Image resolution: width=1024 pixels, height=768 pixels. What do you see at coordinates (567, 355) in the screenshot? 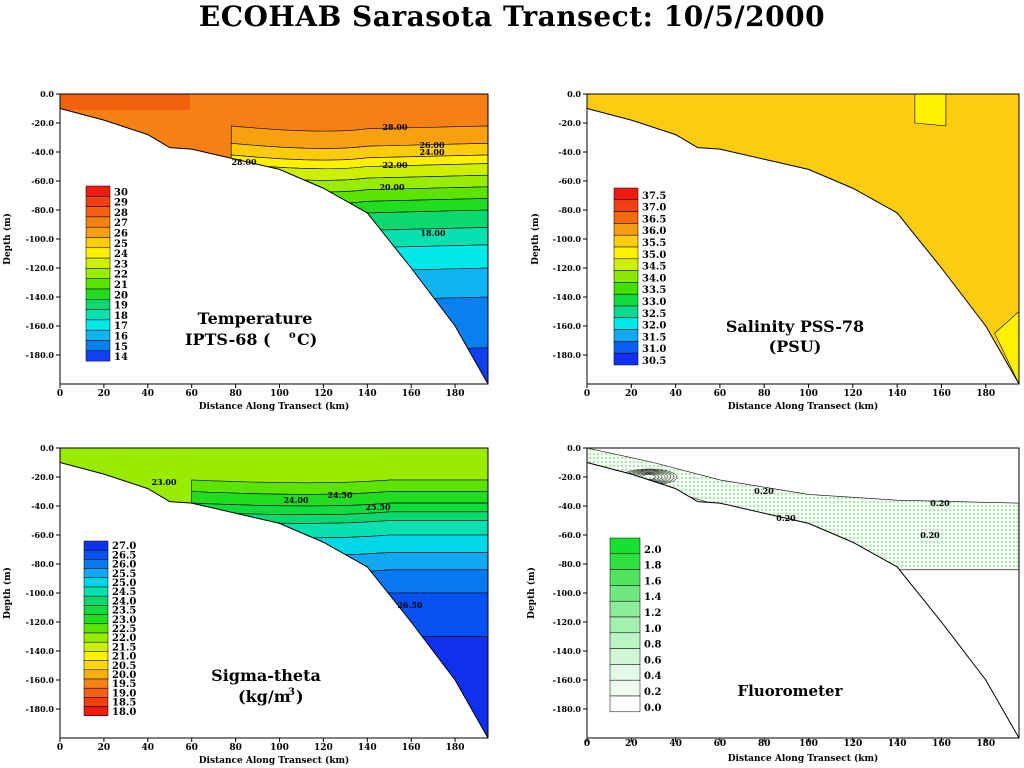
I see `salinity-ytick: -180.0` at bounding box center [567, 355].